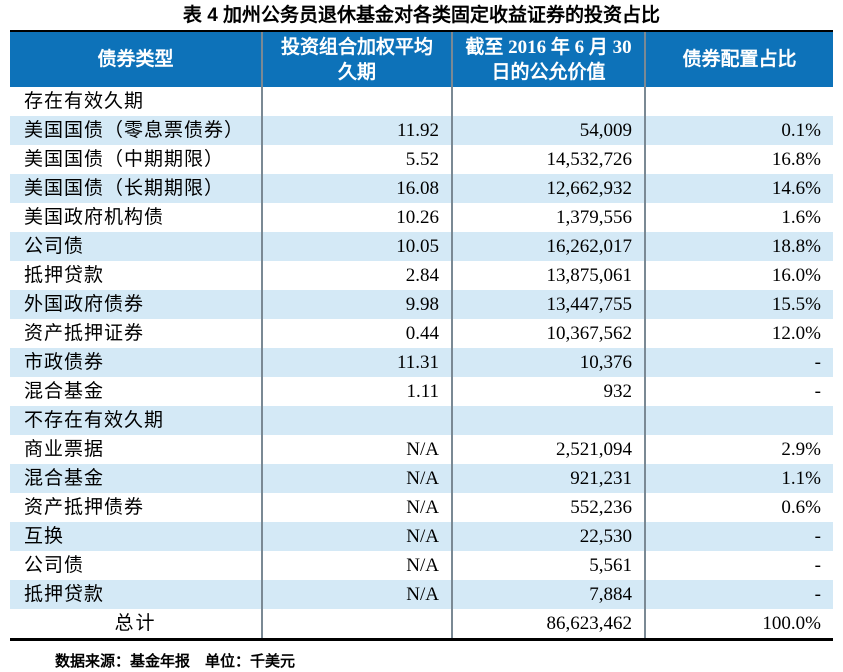 The height and width of the screenshot is (672, 843). Describe the element at coordinates (548, 275) in the screenshot. I see `cell-fair-value: 13,875,061` at that location.